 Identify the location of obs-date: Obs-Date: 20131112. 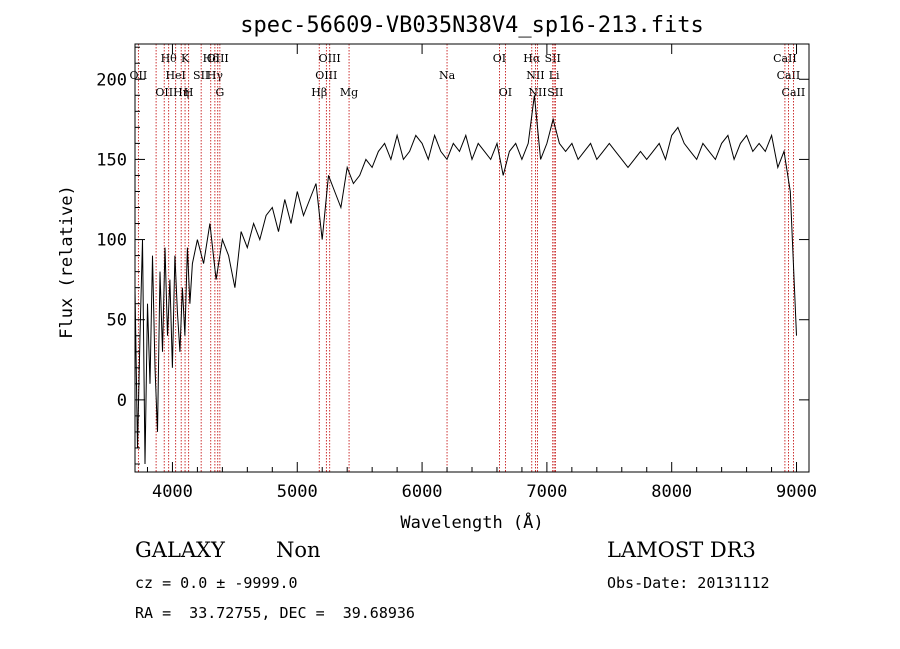
(688, 583).